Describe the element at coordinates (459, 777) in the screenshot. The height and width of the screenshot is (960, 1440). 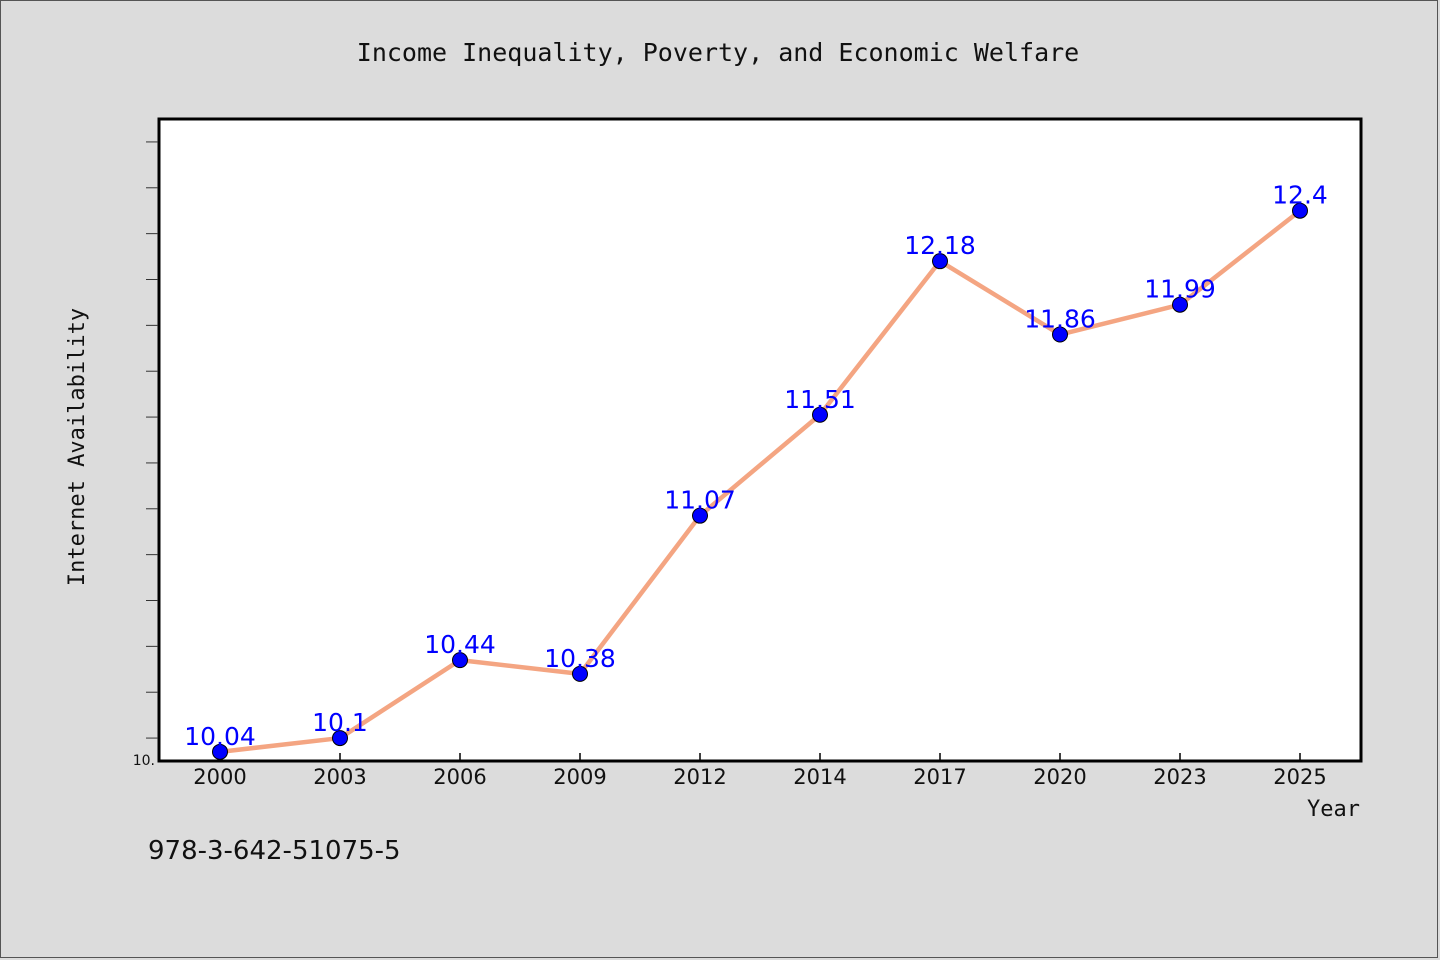
I see `x-tick-label: 2006` at that location.